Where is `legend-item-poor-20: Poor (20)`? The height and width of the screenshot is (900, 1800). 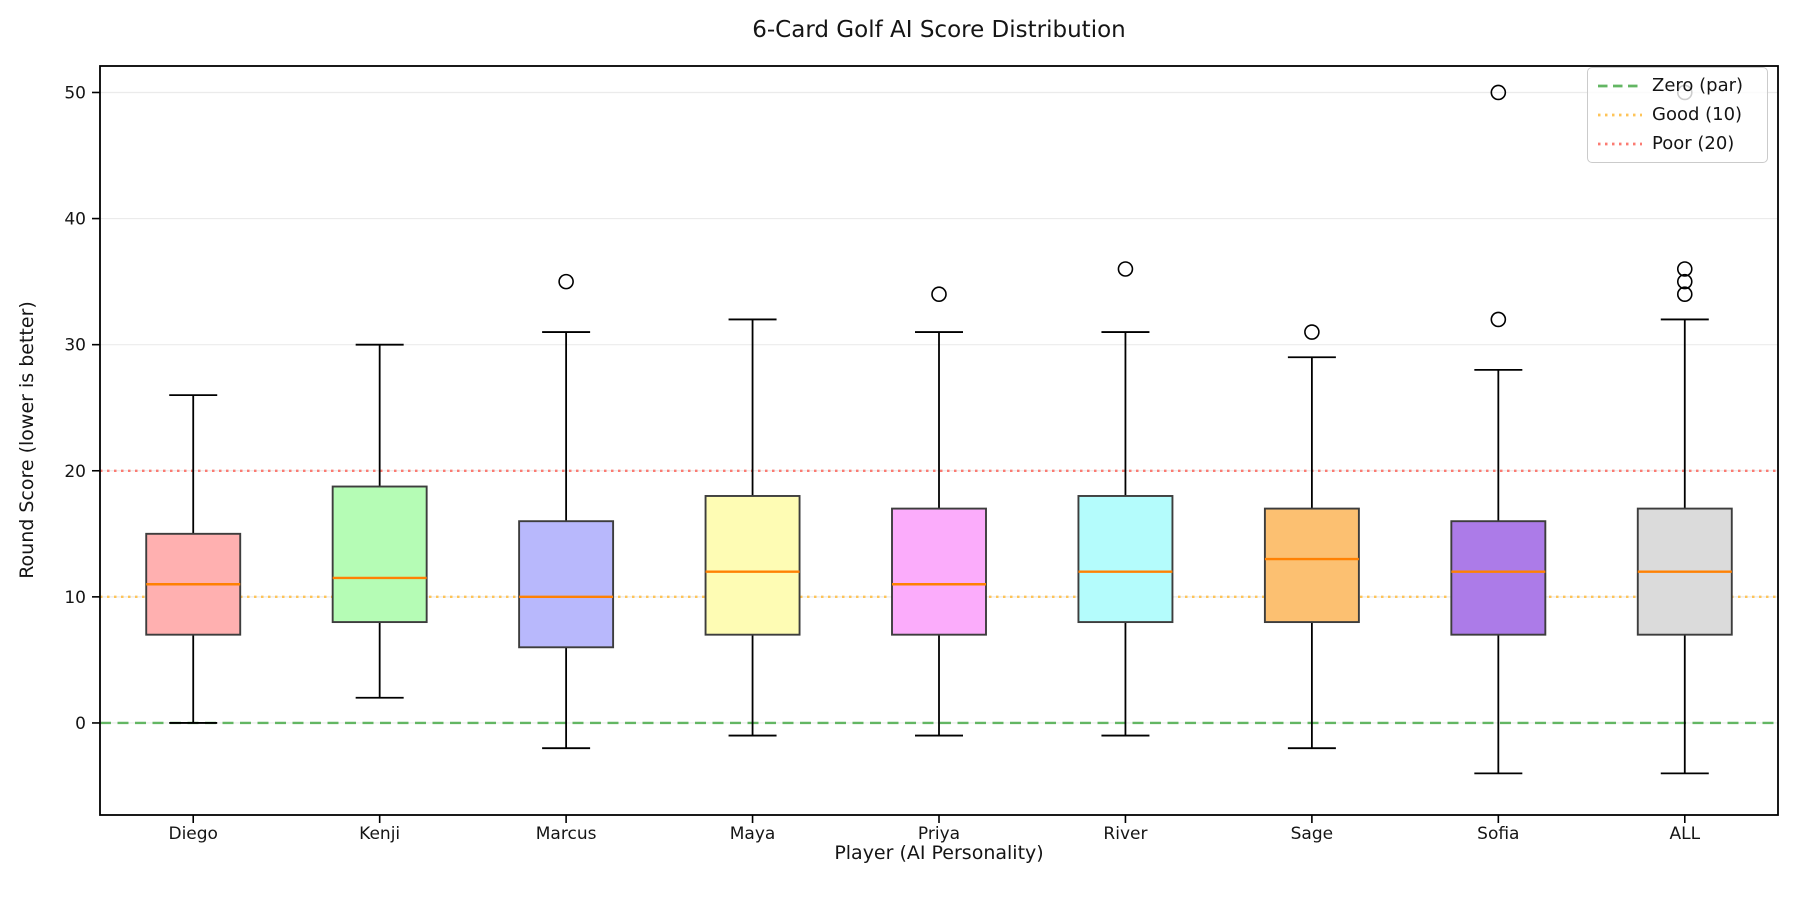
legend-item-poor-20: Poor (20) is located at coordinates (1678, 144).